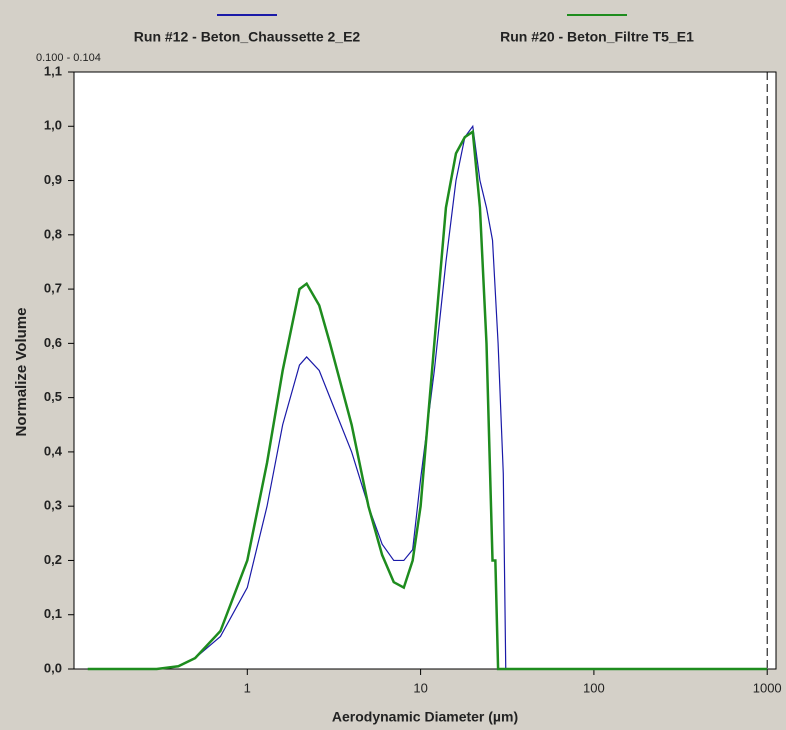 The image size is (786, 730). I want to click on x-axis-title: Aerodynamic Diameter (µm), so click(425, 717).